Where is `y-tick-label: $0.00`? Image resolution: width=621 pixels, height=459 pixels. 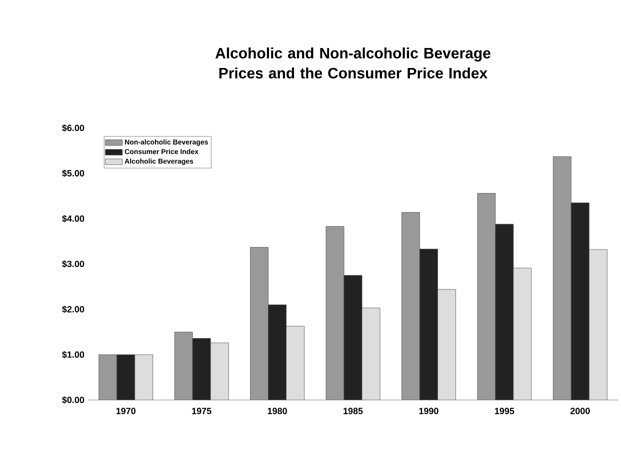 y-tick-label: $0.00 is located at coordinates (73, 400).